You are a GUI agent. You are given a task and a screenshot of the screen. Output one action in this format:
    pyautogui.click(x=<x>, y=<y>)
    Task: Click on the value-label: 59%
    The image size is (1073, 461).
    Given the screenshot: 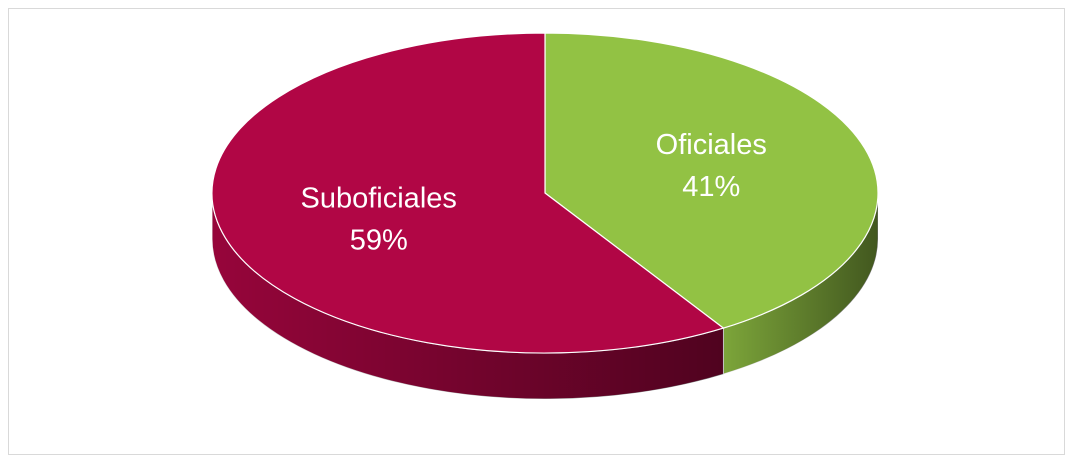 What is the action you would take?
    pyautogui.click(x=379, y=240)
    